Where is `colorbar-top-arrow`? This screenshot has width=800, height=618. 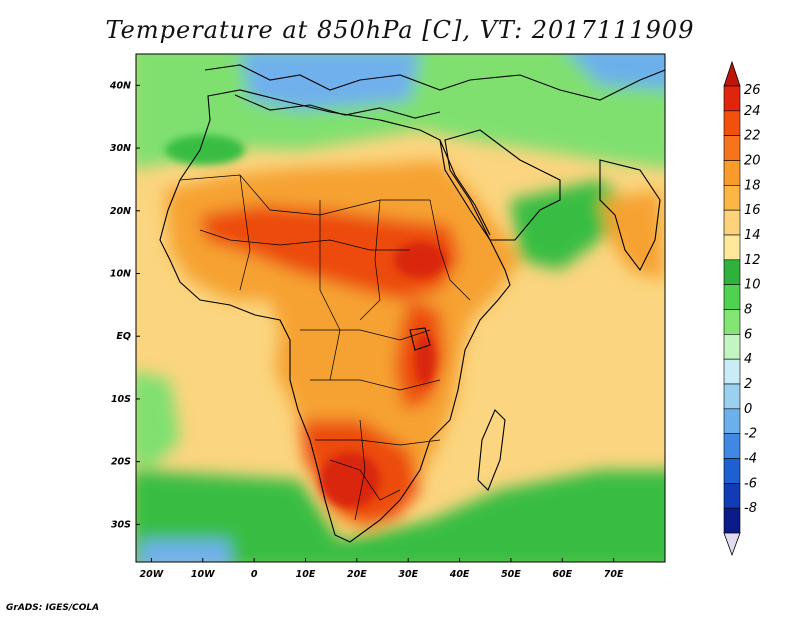 colorbar-top-arrow is located at coordinates (732, 73).